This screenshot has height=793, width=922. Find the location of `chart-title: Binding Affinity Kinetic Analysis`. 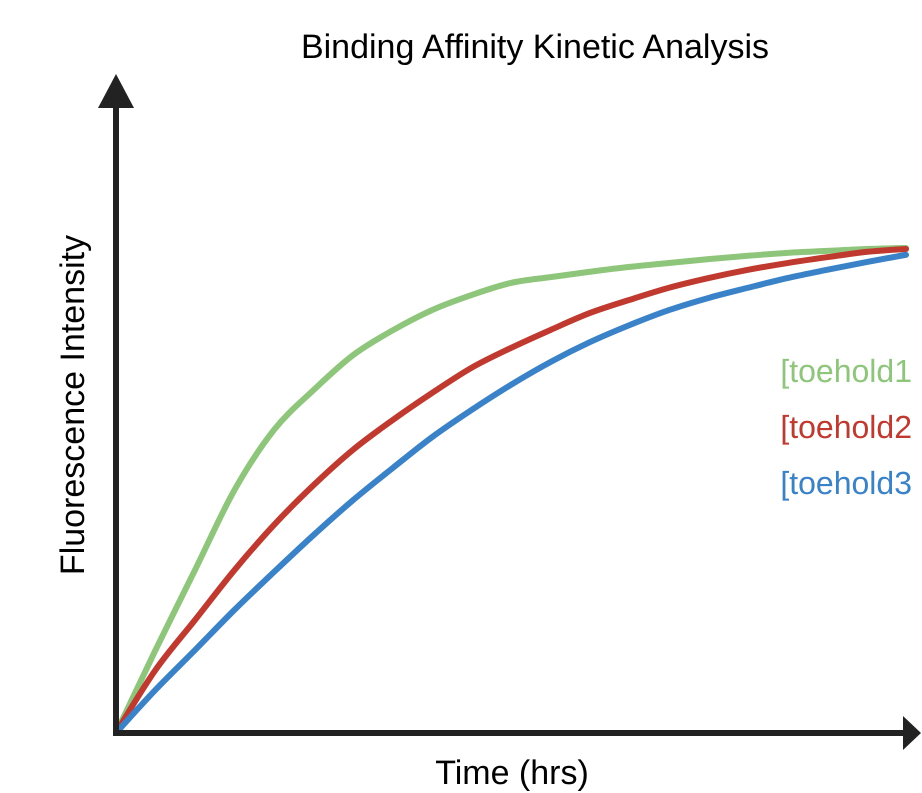

chart-title: Binding Affinity Kinetic Analysis is located at coordinates (535, 47).